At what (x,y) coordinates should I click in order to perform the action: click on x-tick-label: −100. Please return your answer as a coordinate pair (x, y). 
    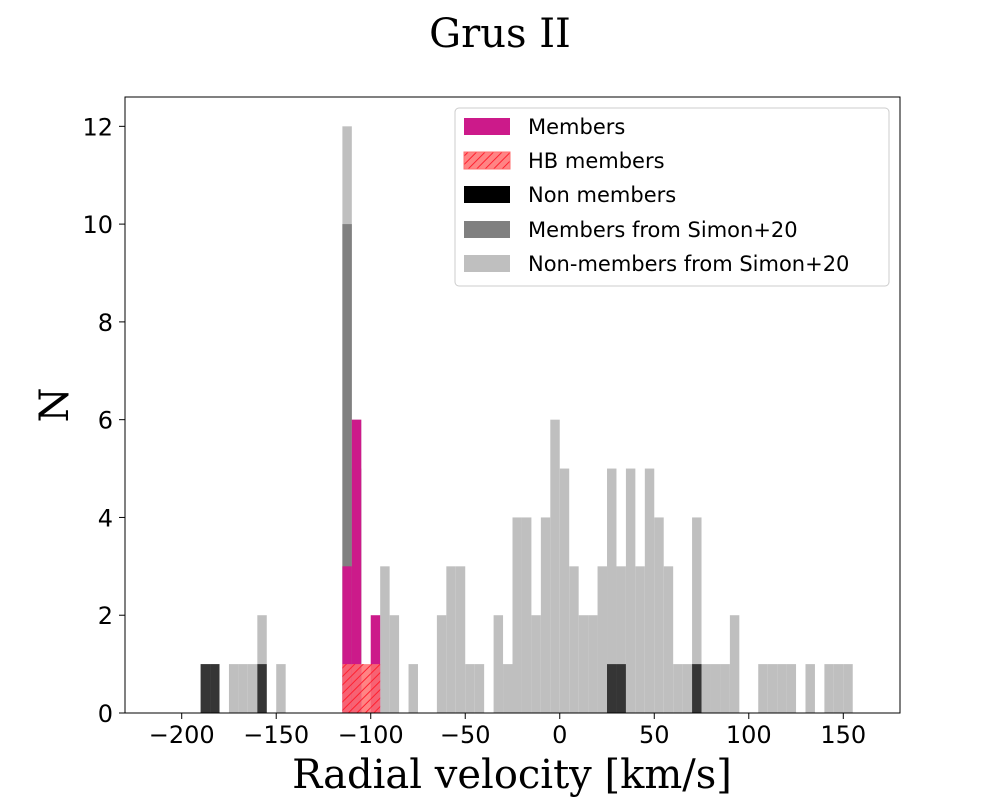
    Looking at the image, I should click on (371, 735).